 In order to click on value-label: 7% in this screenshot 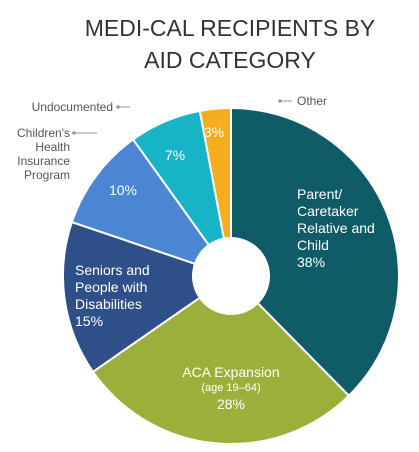, I will do `click(175, 155)`.